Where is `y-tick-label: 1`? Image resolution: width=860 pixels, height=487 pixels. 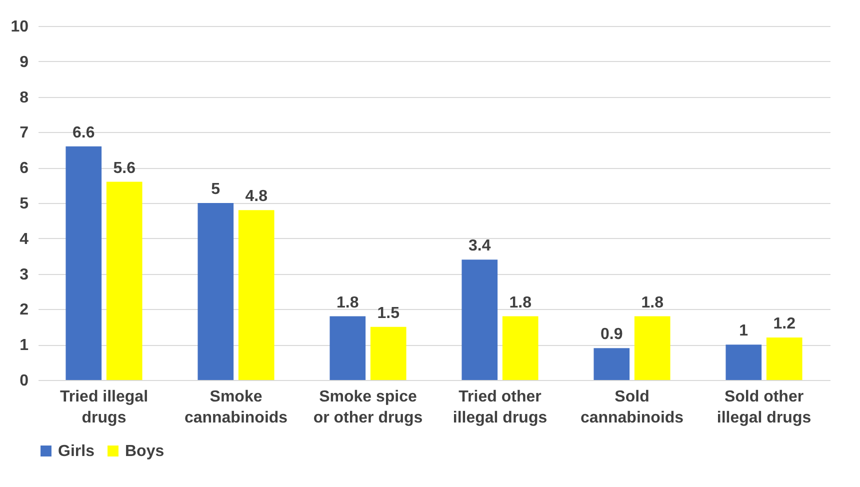 y-tick-label: 1 is located at coordinates (24, 345).